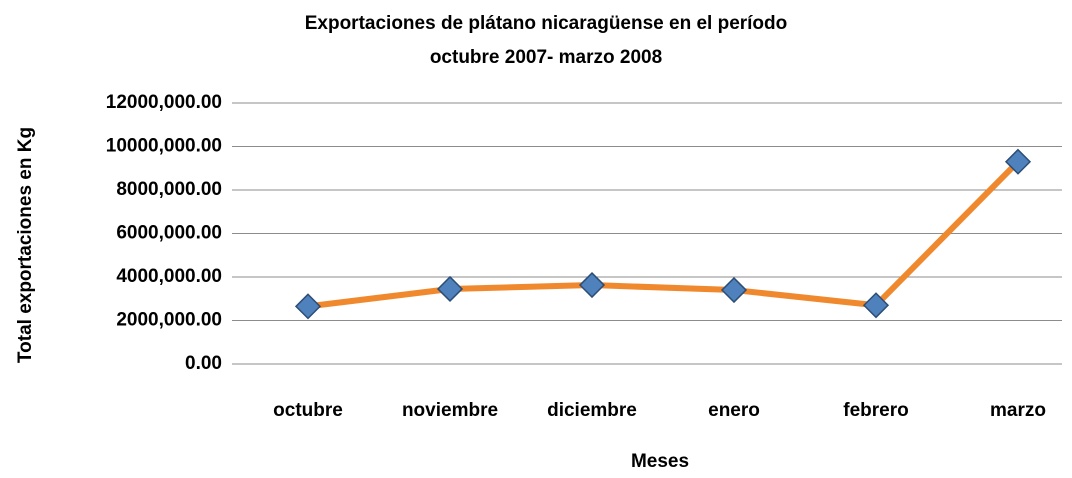 The height and width of the screenshot is (478, 1072). I want to click on x-tick-label: noviembre, so click(450, 410).